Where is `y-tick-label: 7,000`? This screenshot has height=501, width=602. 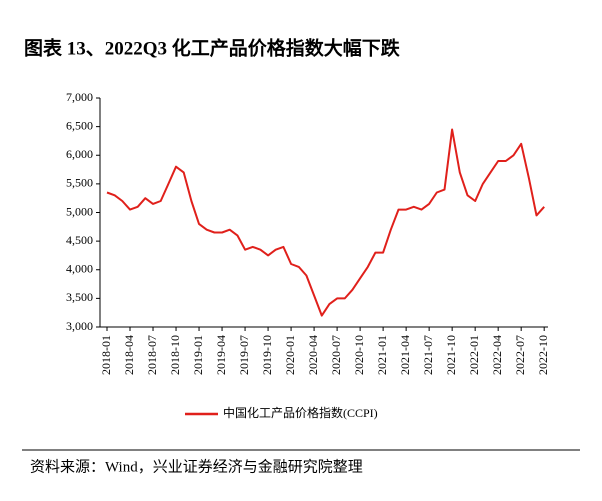
y-tick-label: 7,000 is located at coordinates (79, 97).